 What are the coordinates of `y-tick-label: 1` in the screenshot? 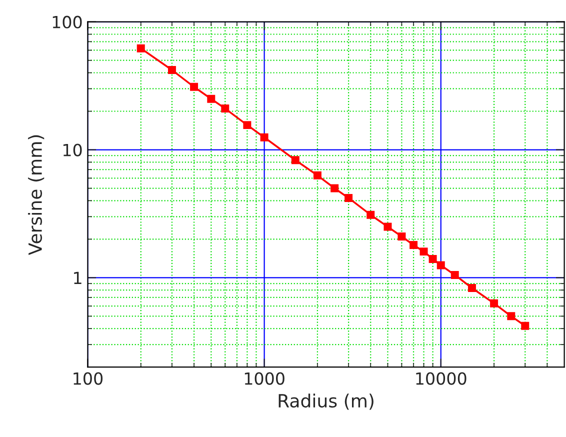 It's located at (78, 278).